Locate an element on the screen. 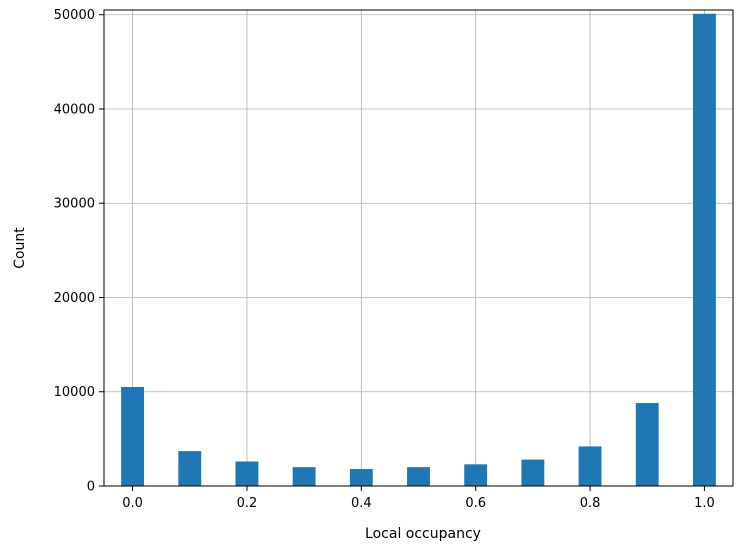 Image resolution: width=736 pixels, height=546 pixels. y-tick-label: 0 is located at coordinates (91, 487).